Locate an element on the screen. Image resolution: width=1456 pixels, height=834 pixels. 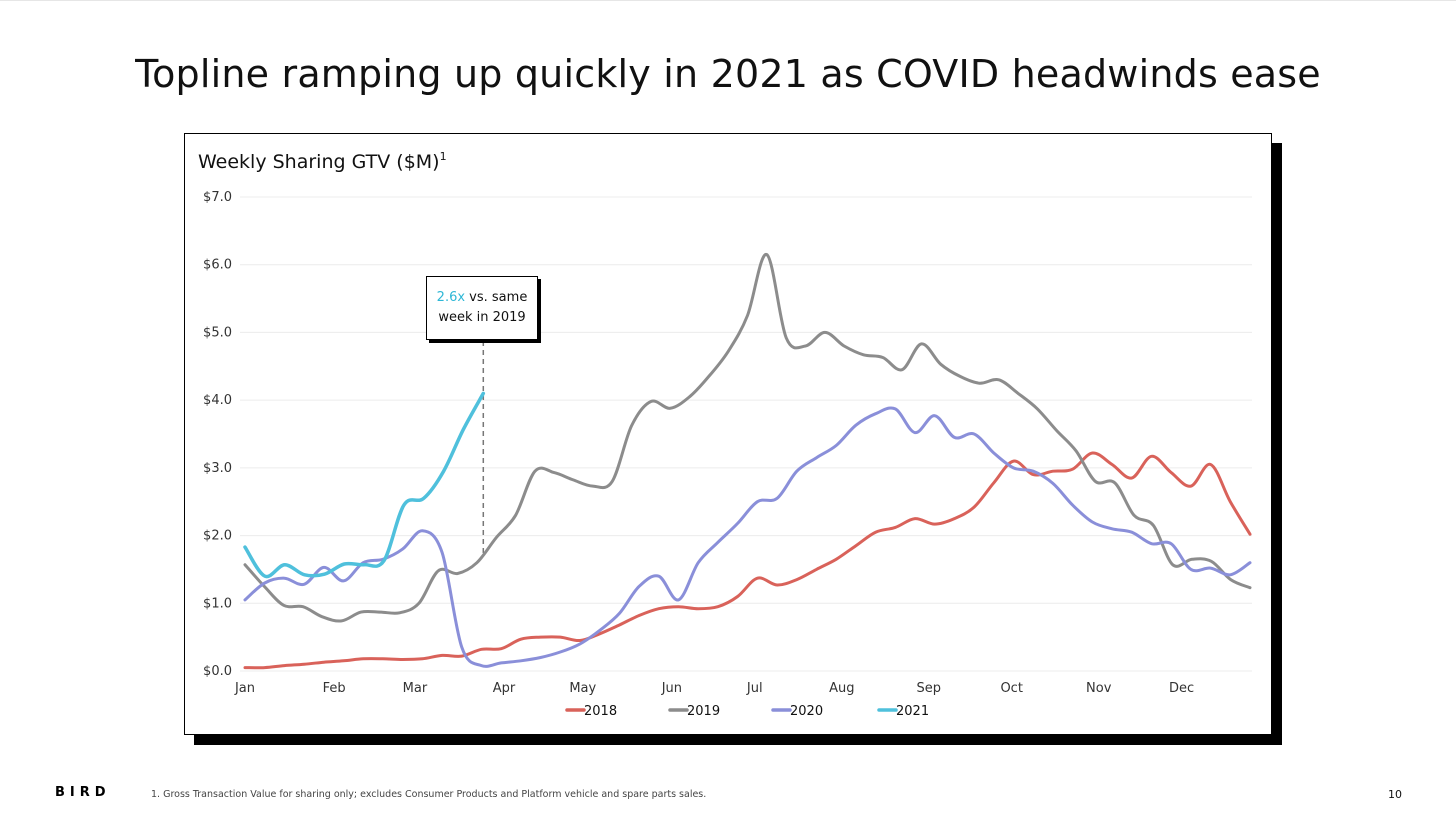
x-tick-label: Jun is located at coordinates (671, 688).